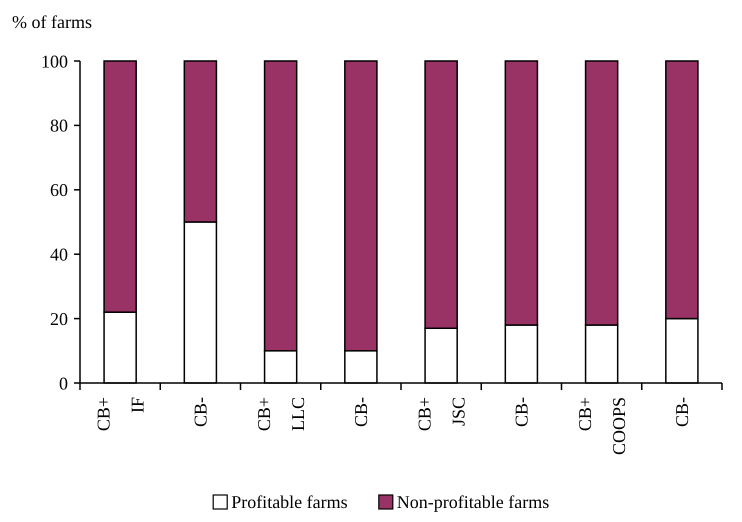  Describe the element at coordinates (120, 414) in the screenshot. I see `x-tick-label: CB+ IF` at that location.